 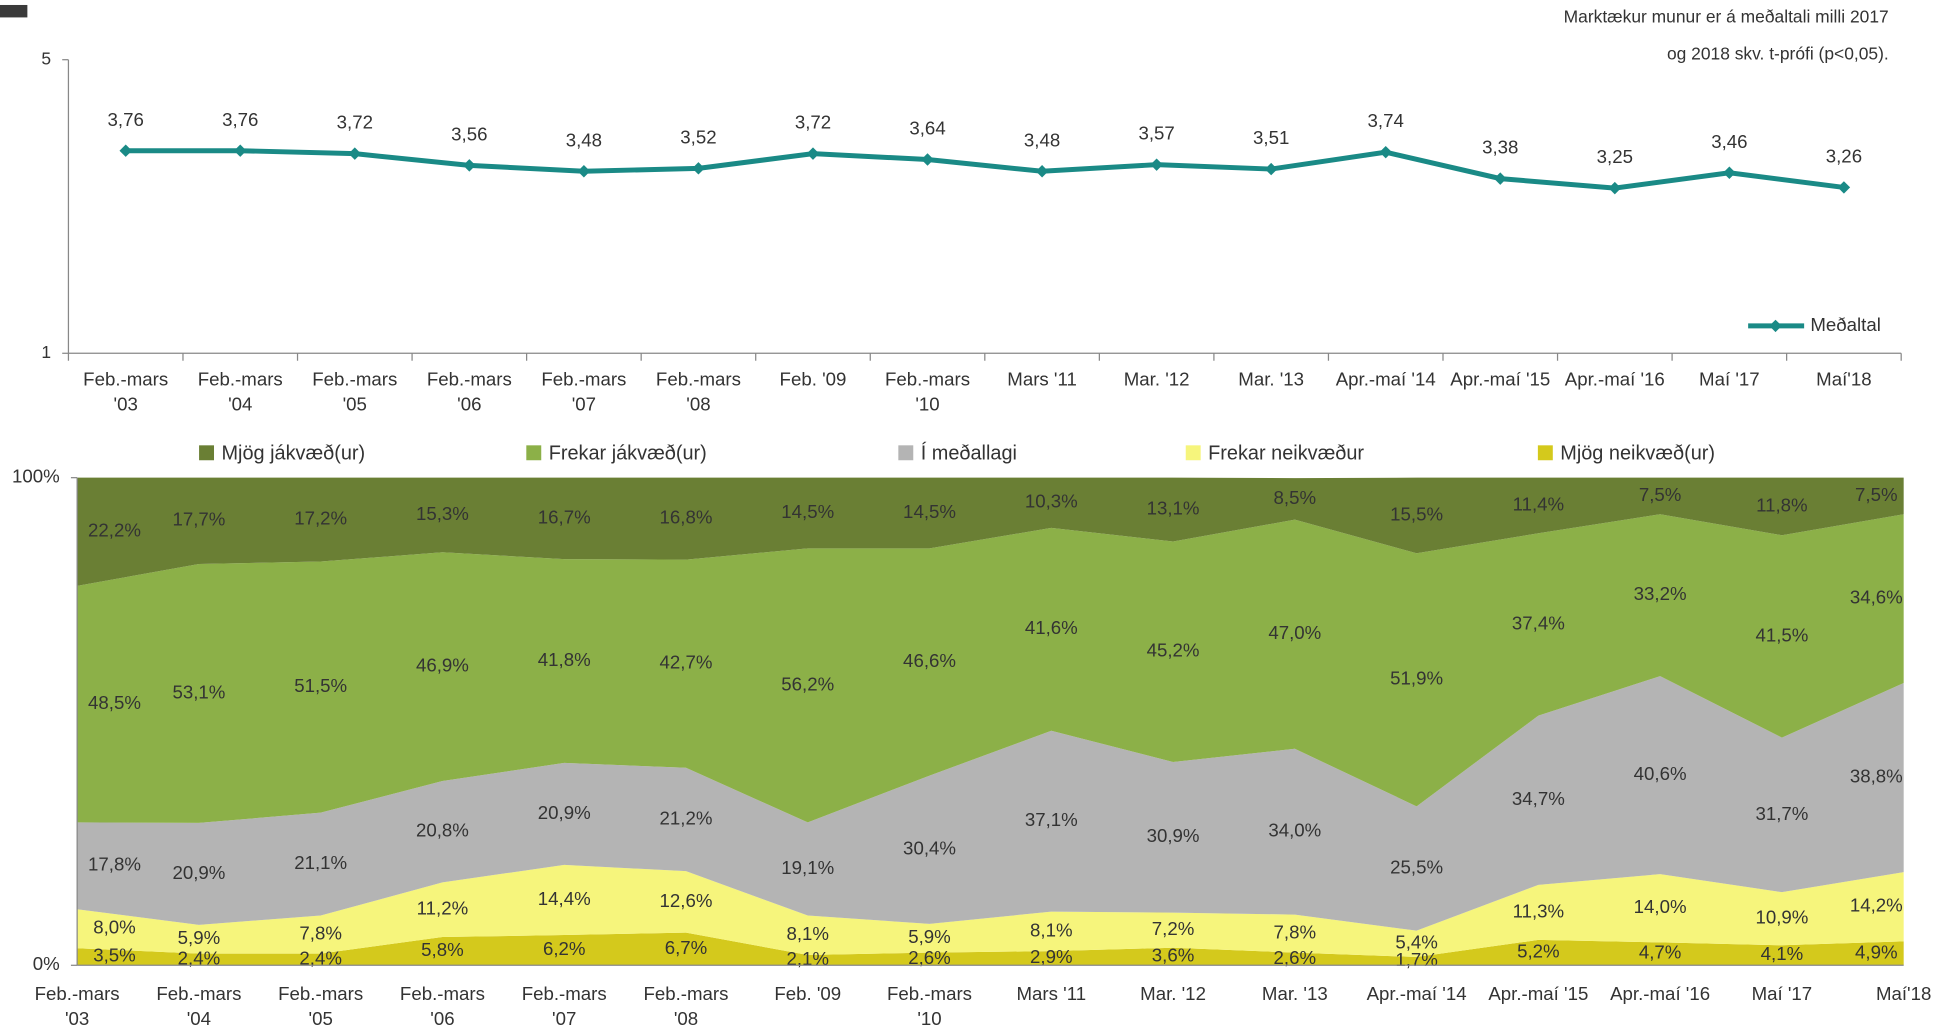 What do you see at coordinates (198, 872) in the screenshot?
I see `data-label: 20,9%` at bounding box center [198, 872].